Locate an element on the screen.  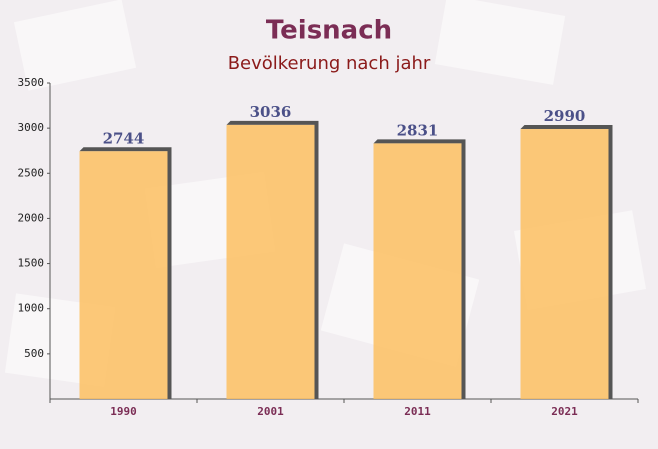
x-tick-label: 2021 is located at coordinates (564, 411).